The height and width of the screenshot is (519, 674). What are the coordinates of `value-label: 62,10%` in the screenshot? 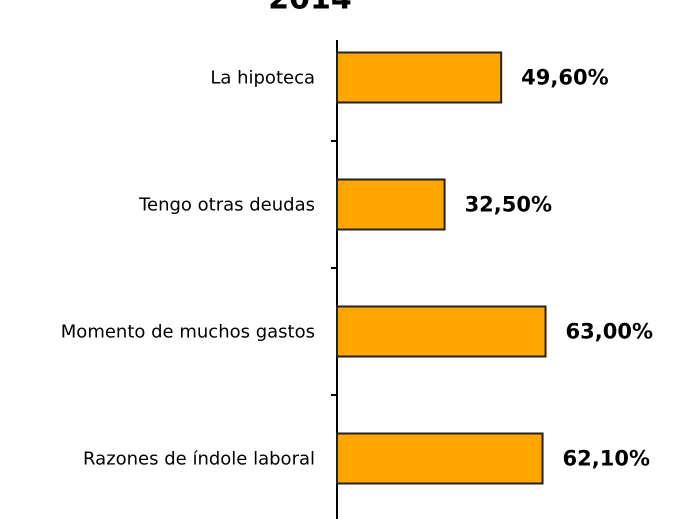 It's located at (606, 459).